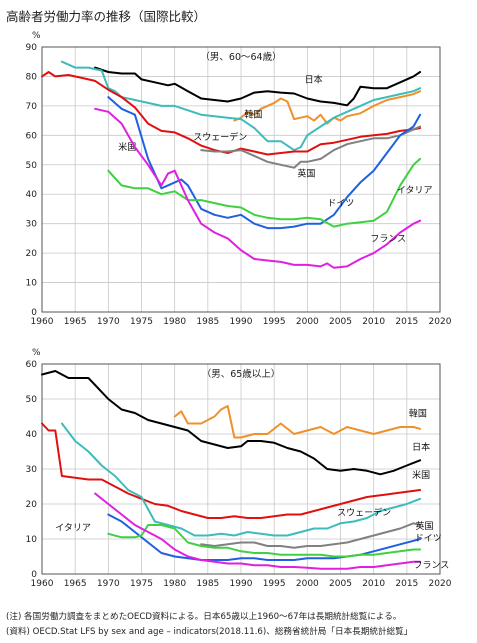 This screenshot has width=477, height=643. Describe the element at coordinates (32, 48) in the screenshot. I see `y-tick-label: 90` at that location.